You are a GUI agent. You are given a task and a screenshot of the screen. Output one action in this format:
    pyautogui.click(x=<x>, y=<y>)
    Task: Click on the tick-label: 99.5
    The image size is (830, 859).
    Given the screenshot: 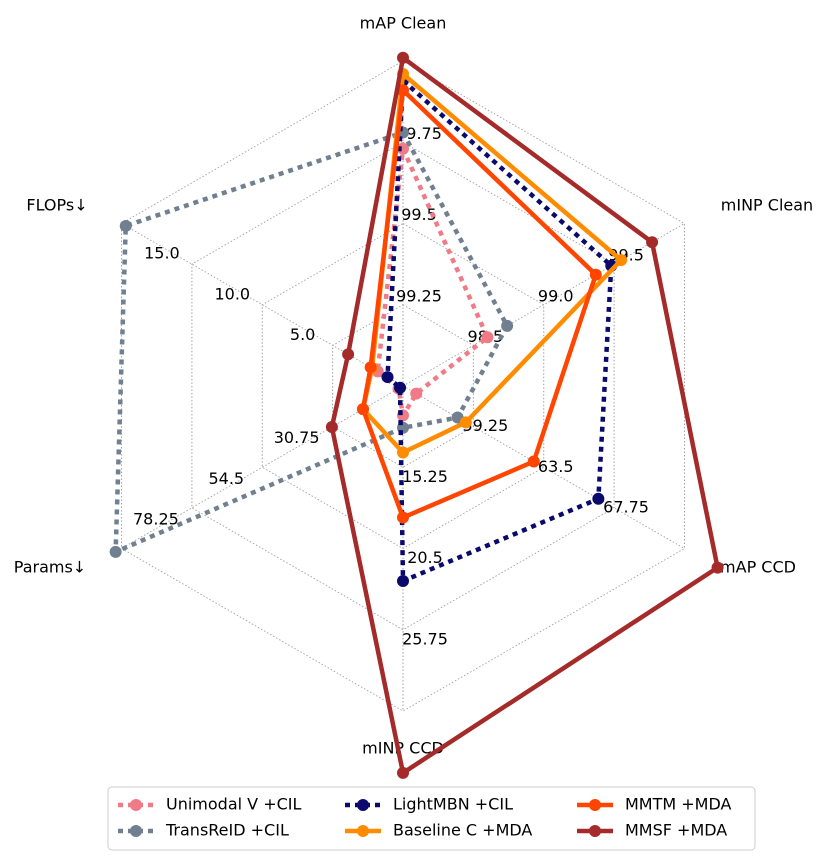 What is the action you would take?
    pyautogui.click(x=419, y=214)
    